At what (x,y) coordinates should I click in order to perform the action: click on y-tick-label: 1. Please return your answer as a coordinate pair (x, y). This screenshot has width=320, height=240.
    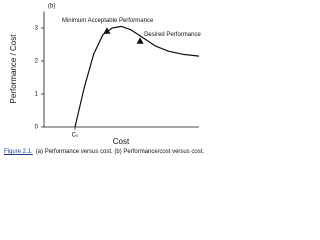
    Looking at the image, I should click on (37, 95).